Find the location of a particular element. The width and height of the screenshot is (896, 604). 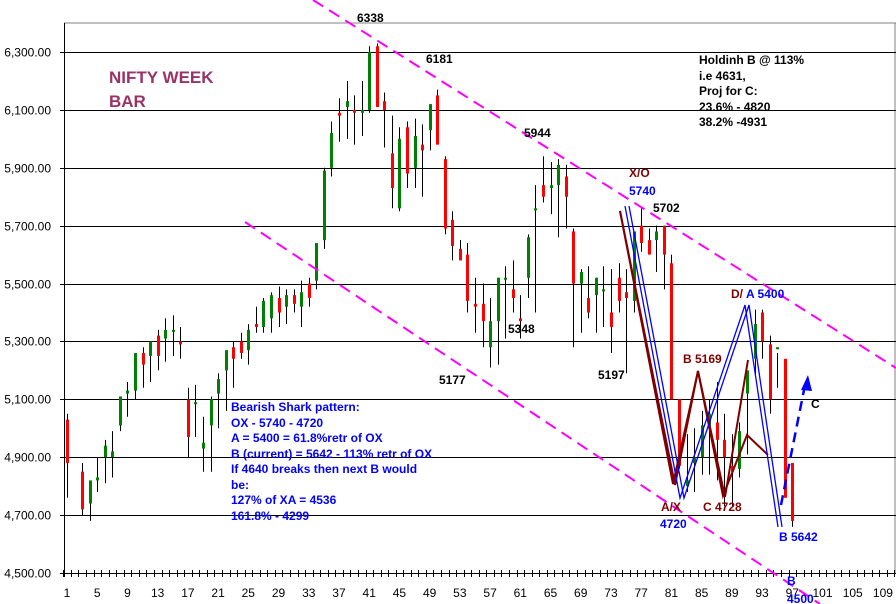

x-tick-label: 105 is located at coordinates (853, 593).